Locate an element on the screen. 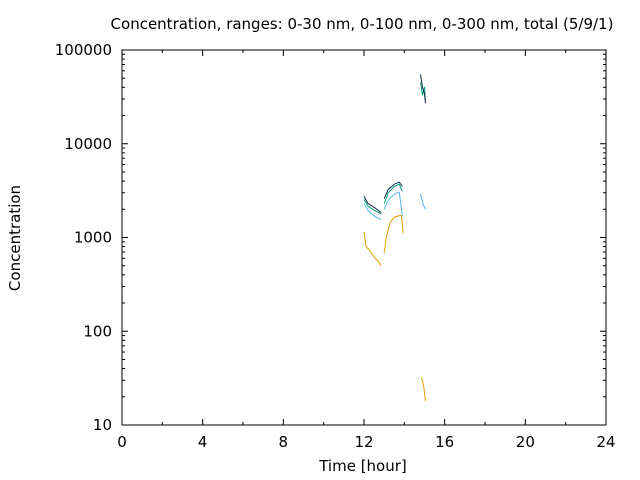  x-tick-labels: 0 4 8 12 16 20 24 is located at coordinates (366, 442).